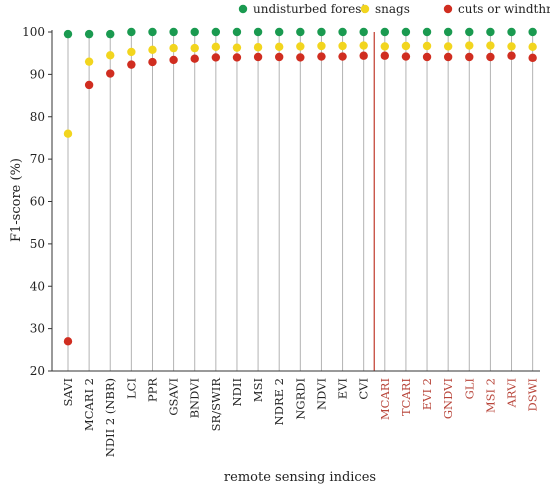 The height and width of the screenshot is (488, 550). Describe the element at coordinates (309, 9) in the screenshot. I see `legend-label: undisturbed forest` at that location.